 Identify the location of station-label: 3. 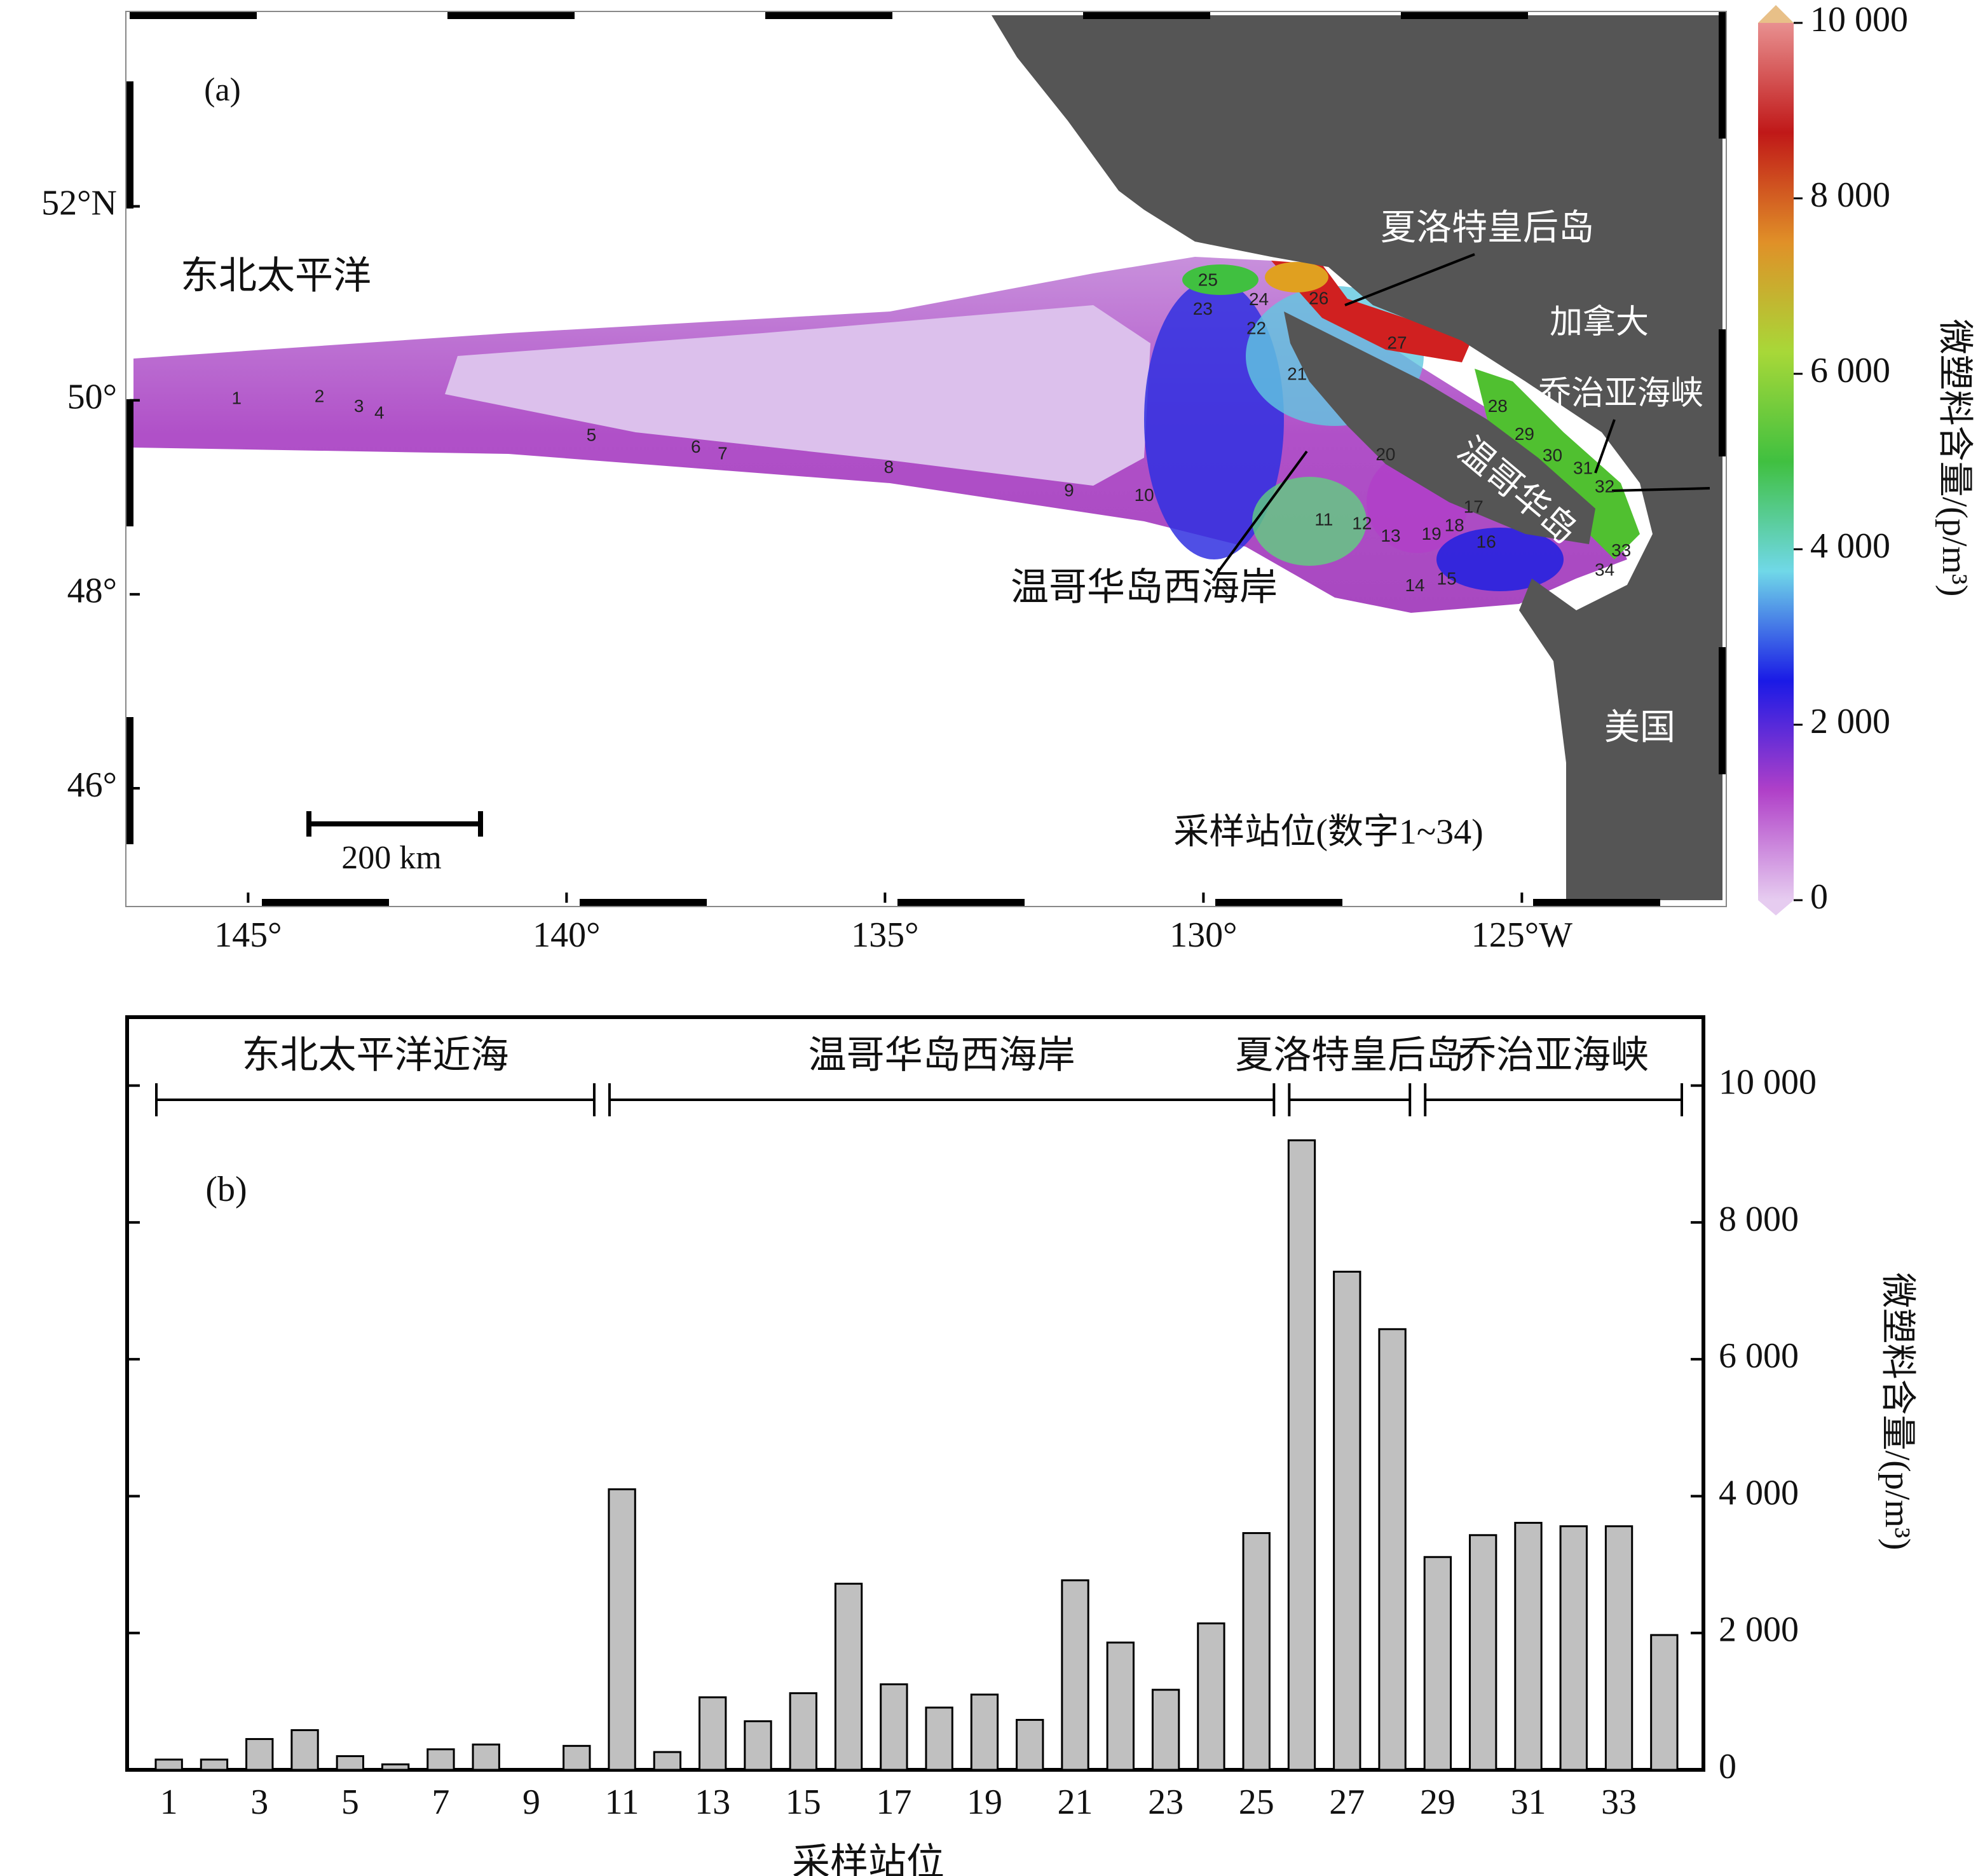
(359, 406).